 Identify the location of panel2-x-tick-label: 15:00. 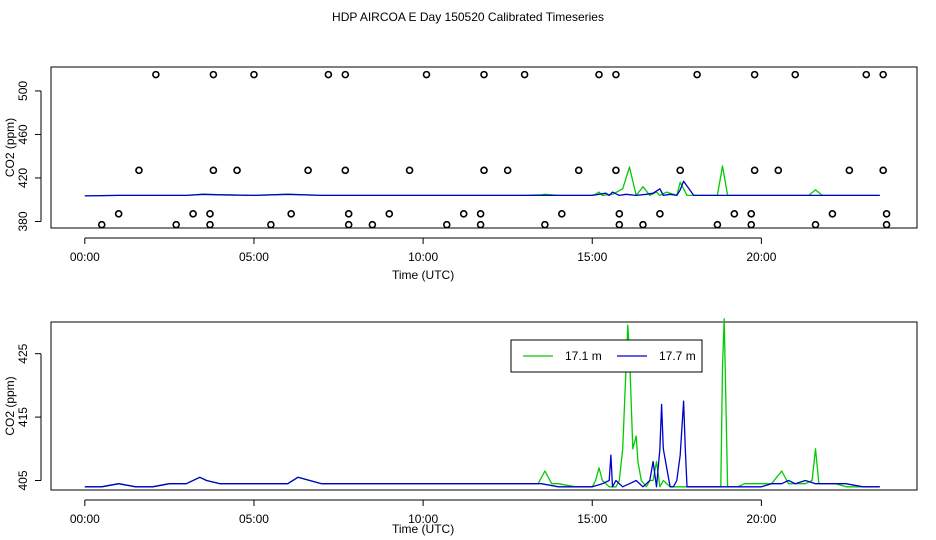
(592, 519).